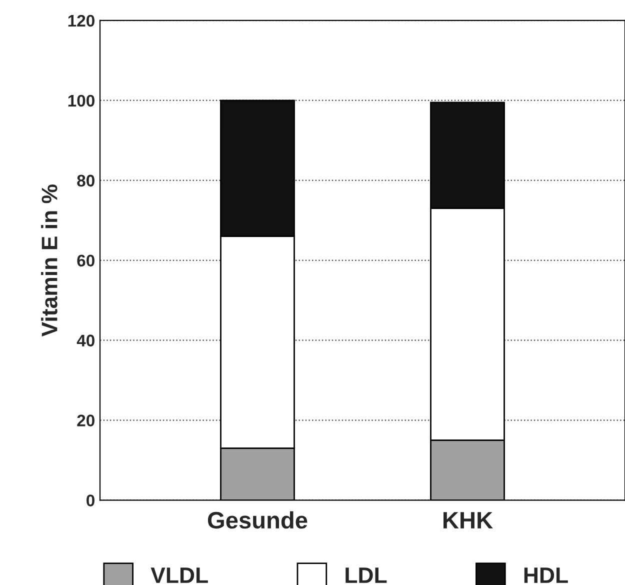  I want to click on y-axis-title: Vitamin E in %, so click(49, 260).